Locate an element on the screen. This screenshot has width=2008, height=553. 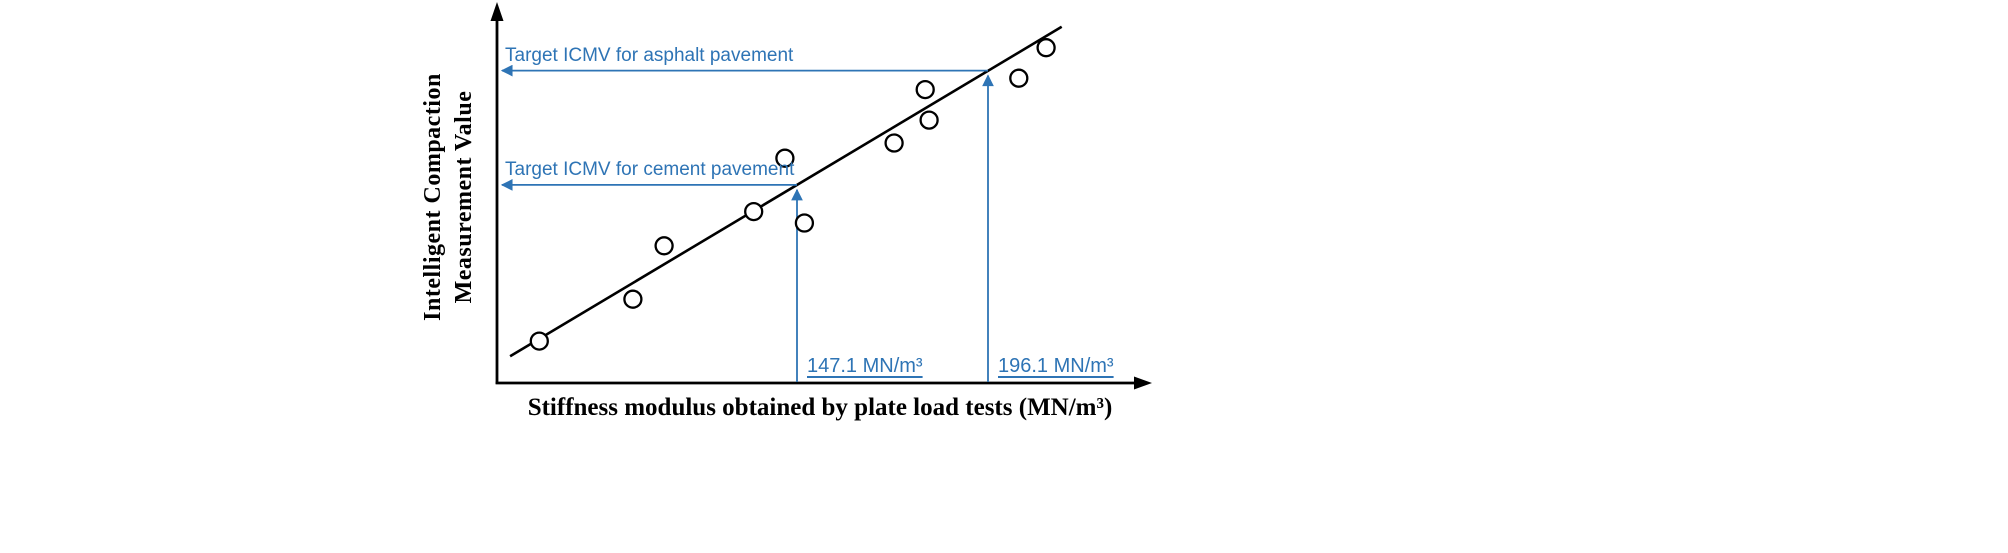
y-axis-title-line2: Measurement Value is located at coordinates (464, 197).